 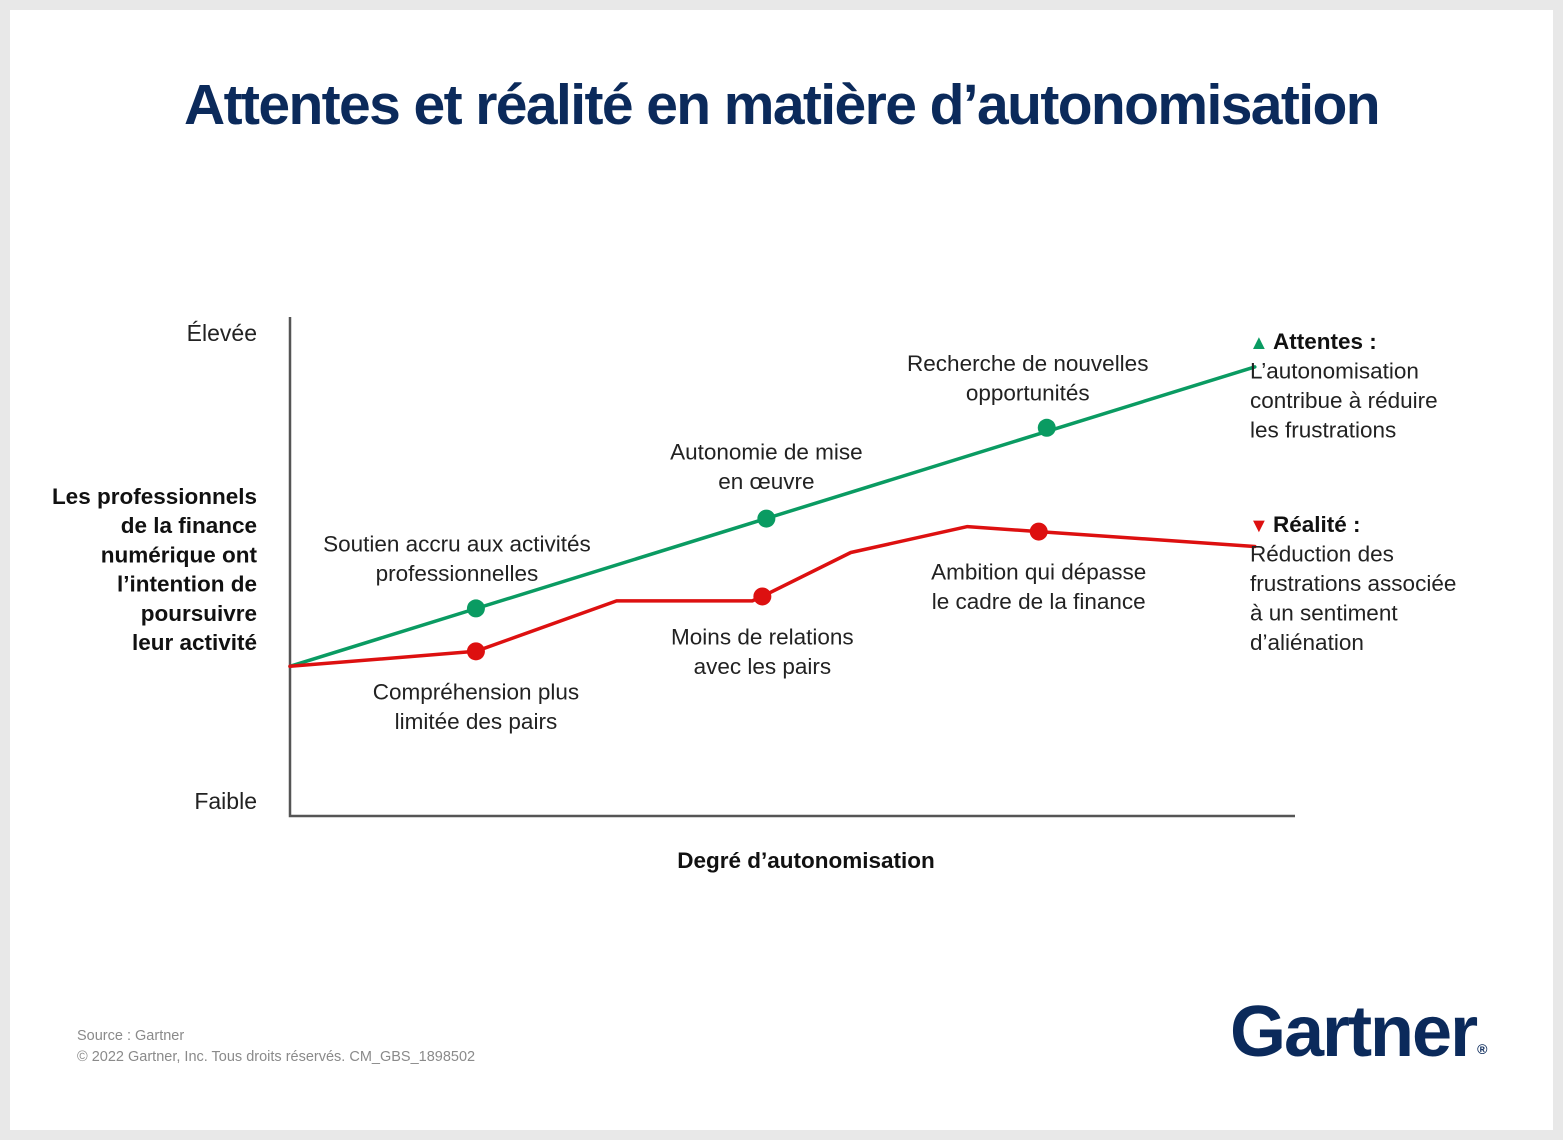 I want to click on expectation-legend-heading: Attentes :, so click(x=1325, y=341).